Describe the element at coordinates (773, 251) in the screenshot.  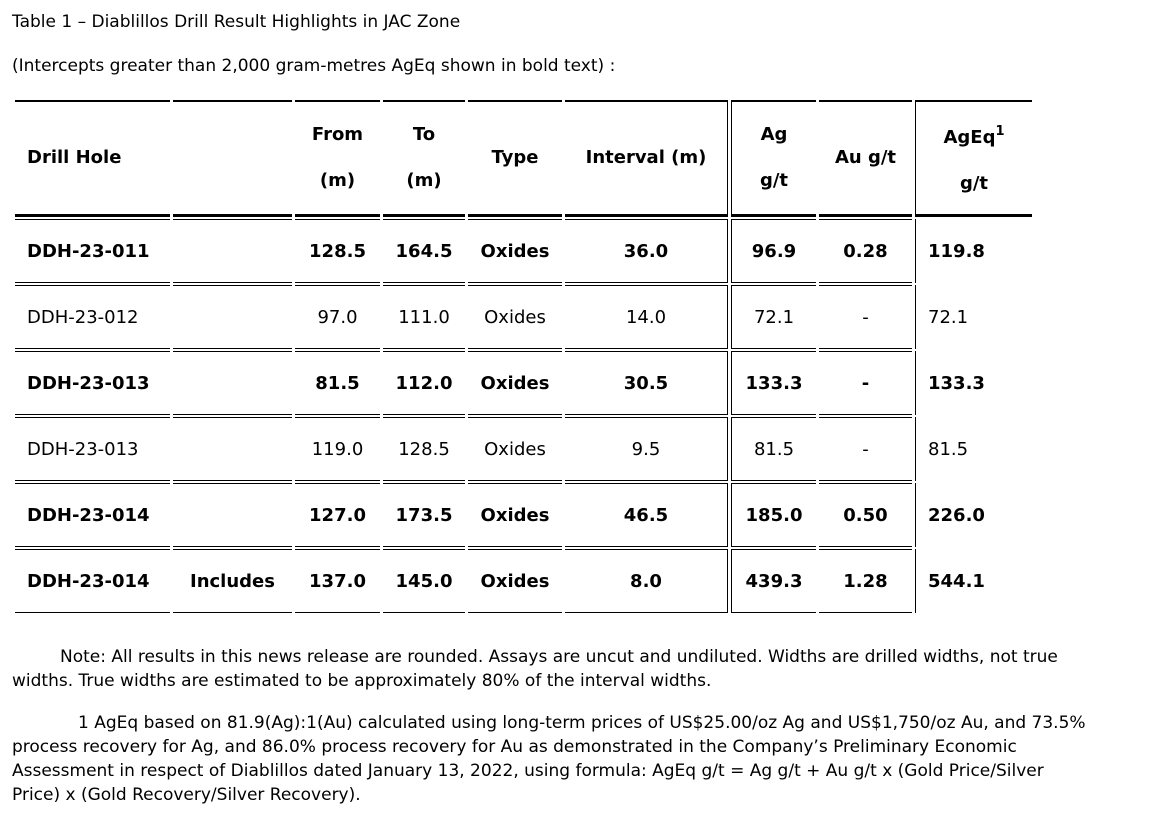
I see `ag-cell: 96.9` at that location.